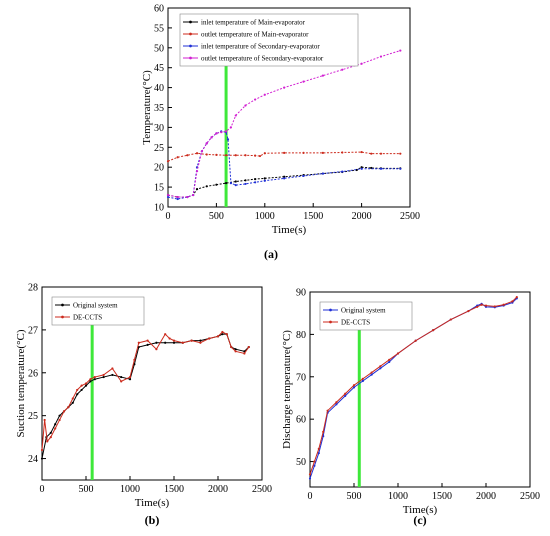 This screenshot has height=536, width=550. What do you see at coordinates (33, 330) in the screenshot?
I see `y-tick-label: 27` at bounding box center [33, 330].